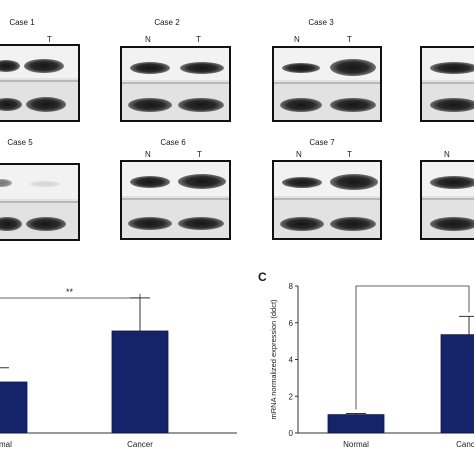 Image resolution: width=474 pixels, height=474 pixels. Describe the element at coordinates (291, 360) in the screenshot. I see `y-tick-label: 4` at that location.